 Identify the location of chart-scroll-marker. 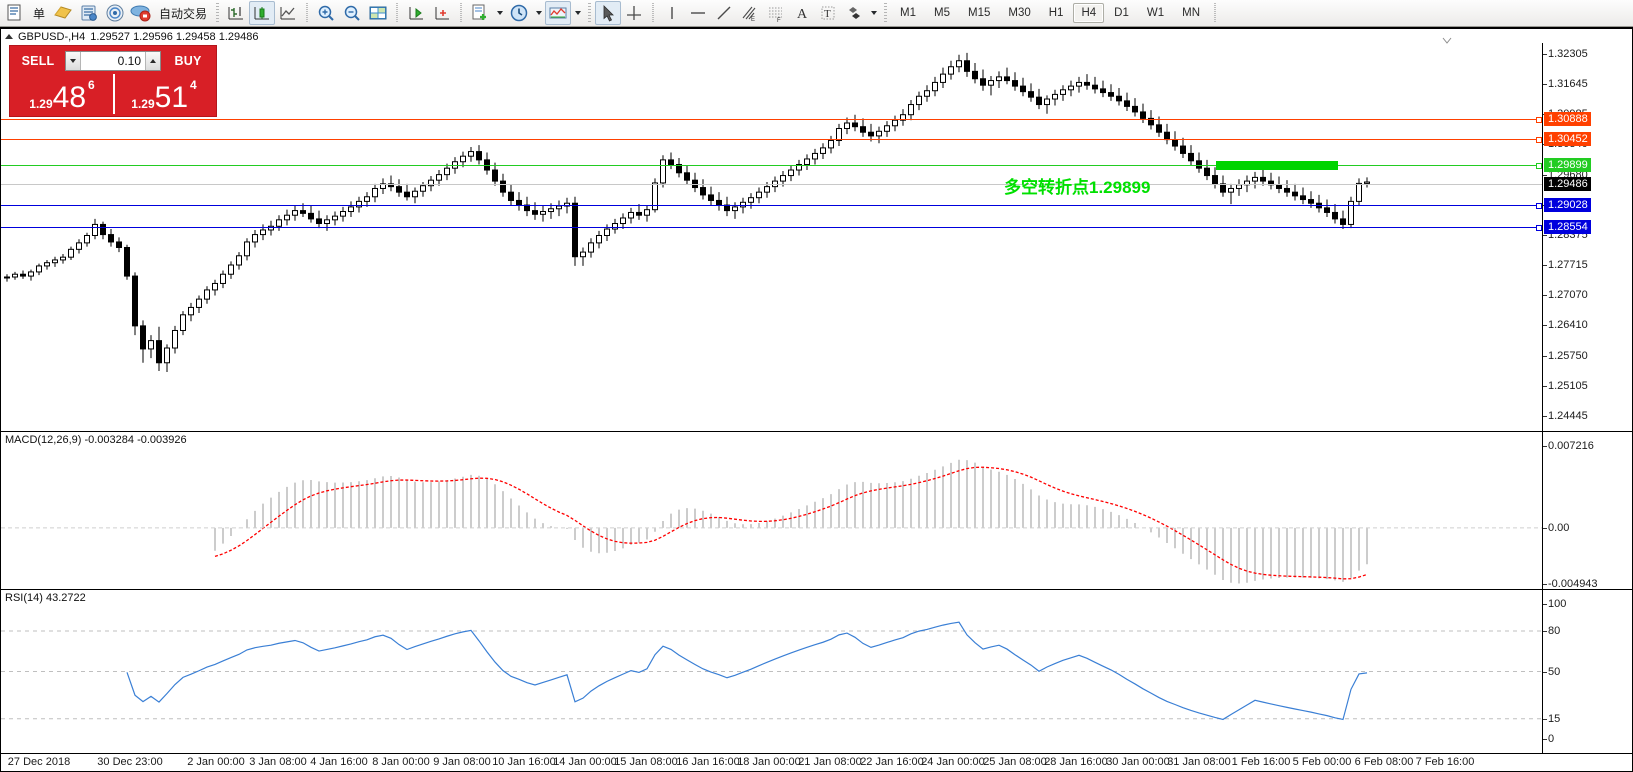
(1447, 38).